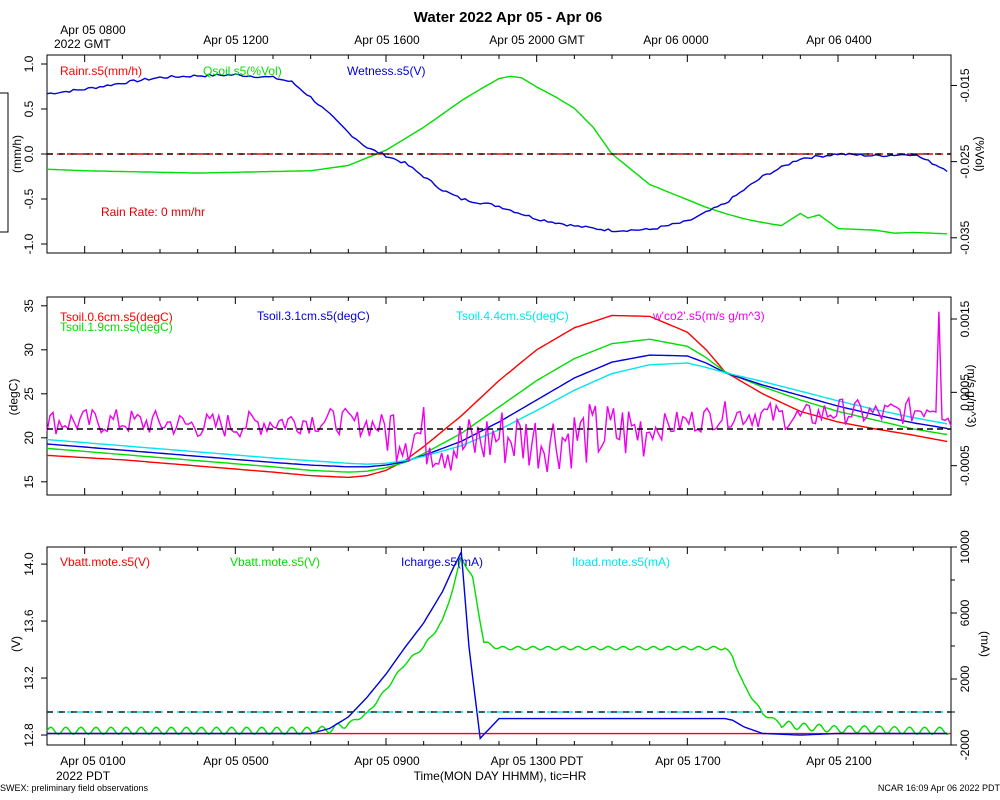 The width and height of the screenshot is (1000, 800). What do you see at coordinates (29, 243) in the screenshot?
I see `panel-water-ytick-label-left: -1.0` at bounding box center [29, 243].